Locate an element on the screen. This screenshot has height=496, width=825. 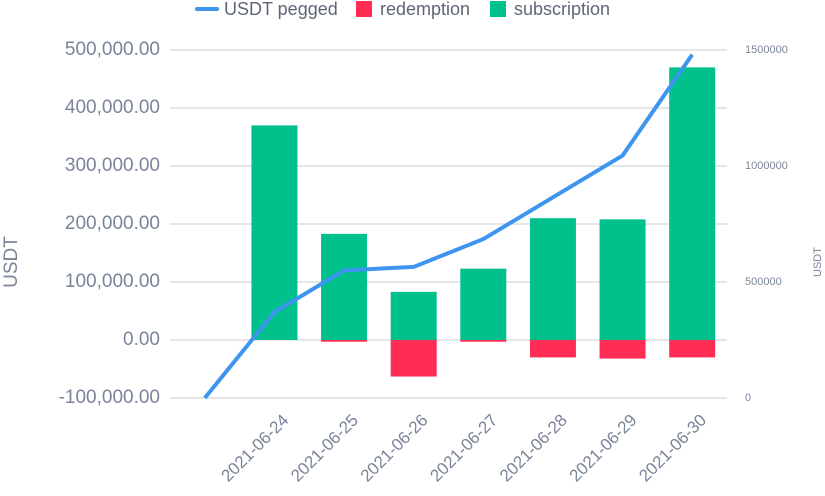
legend-label: subscription is located at coordinates (562, 9).